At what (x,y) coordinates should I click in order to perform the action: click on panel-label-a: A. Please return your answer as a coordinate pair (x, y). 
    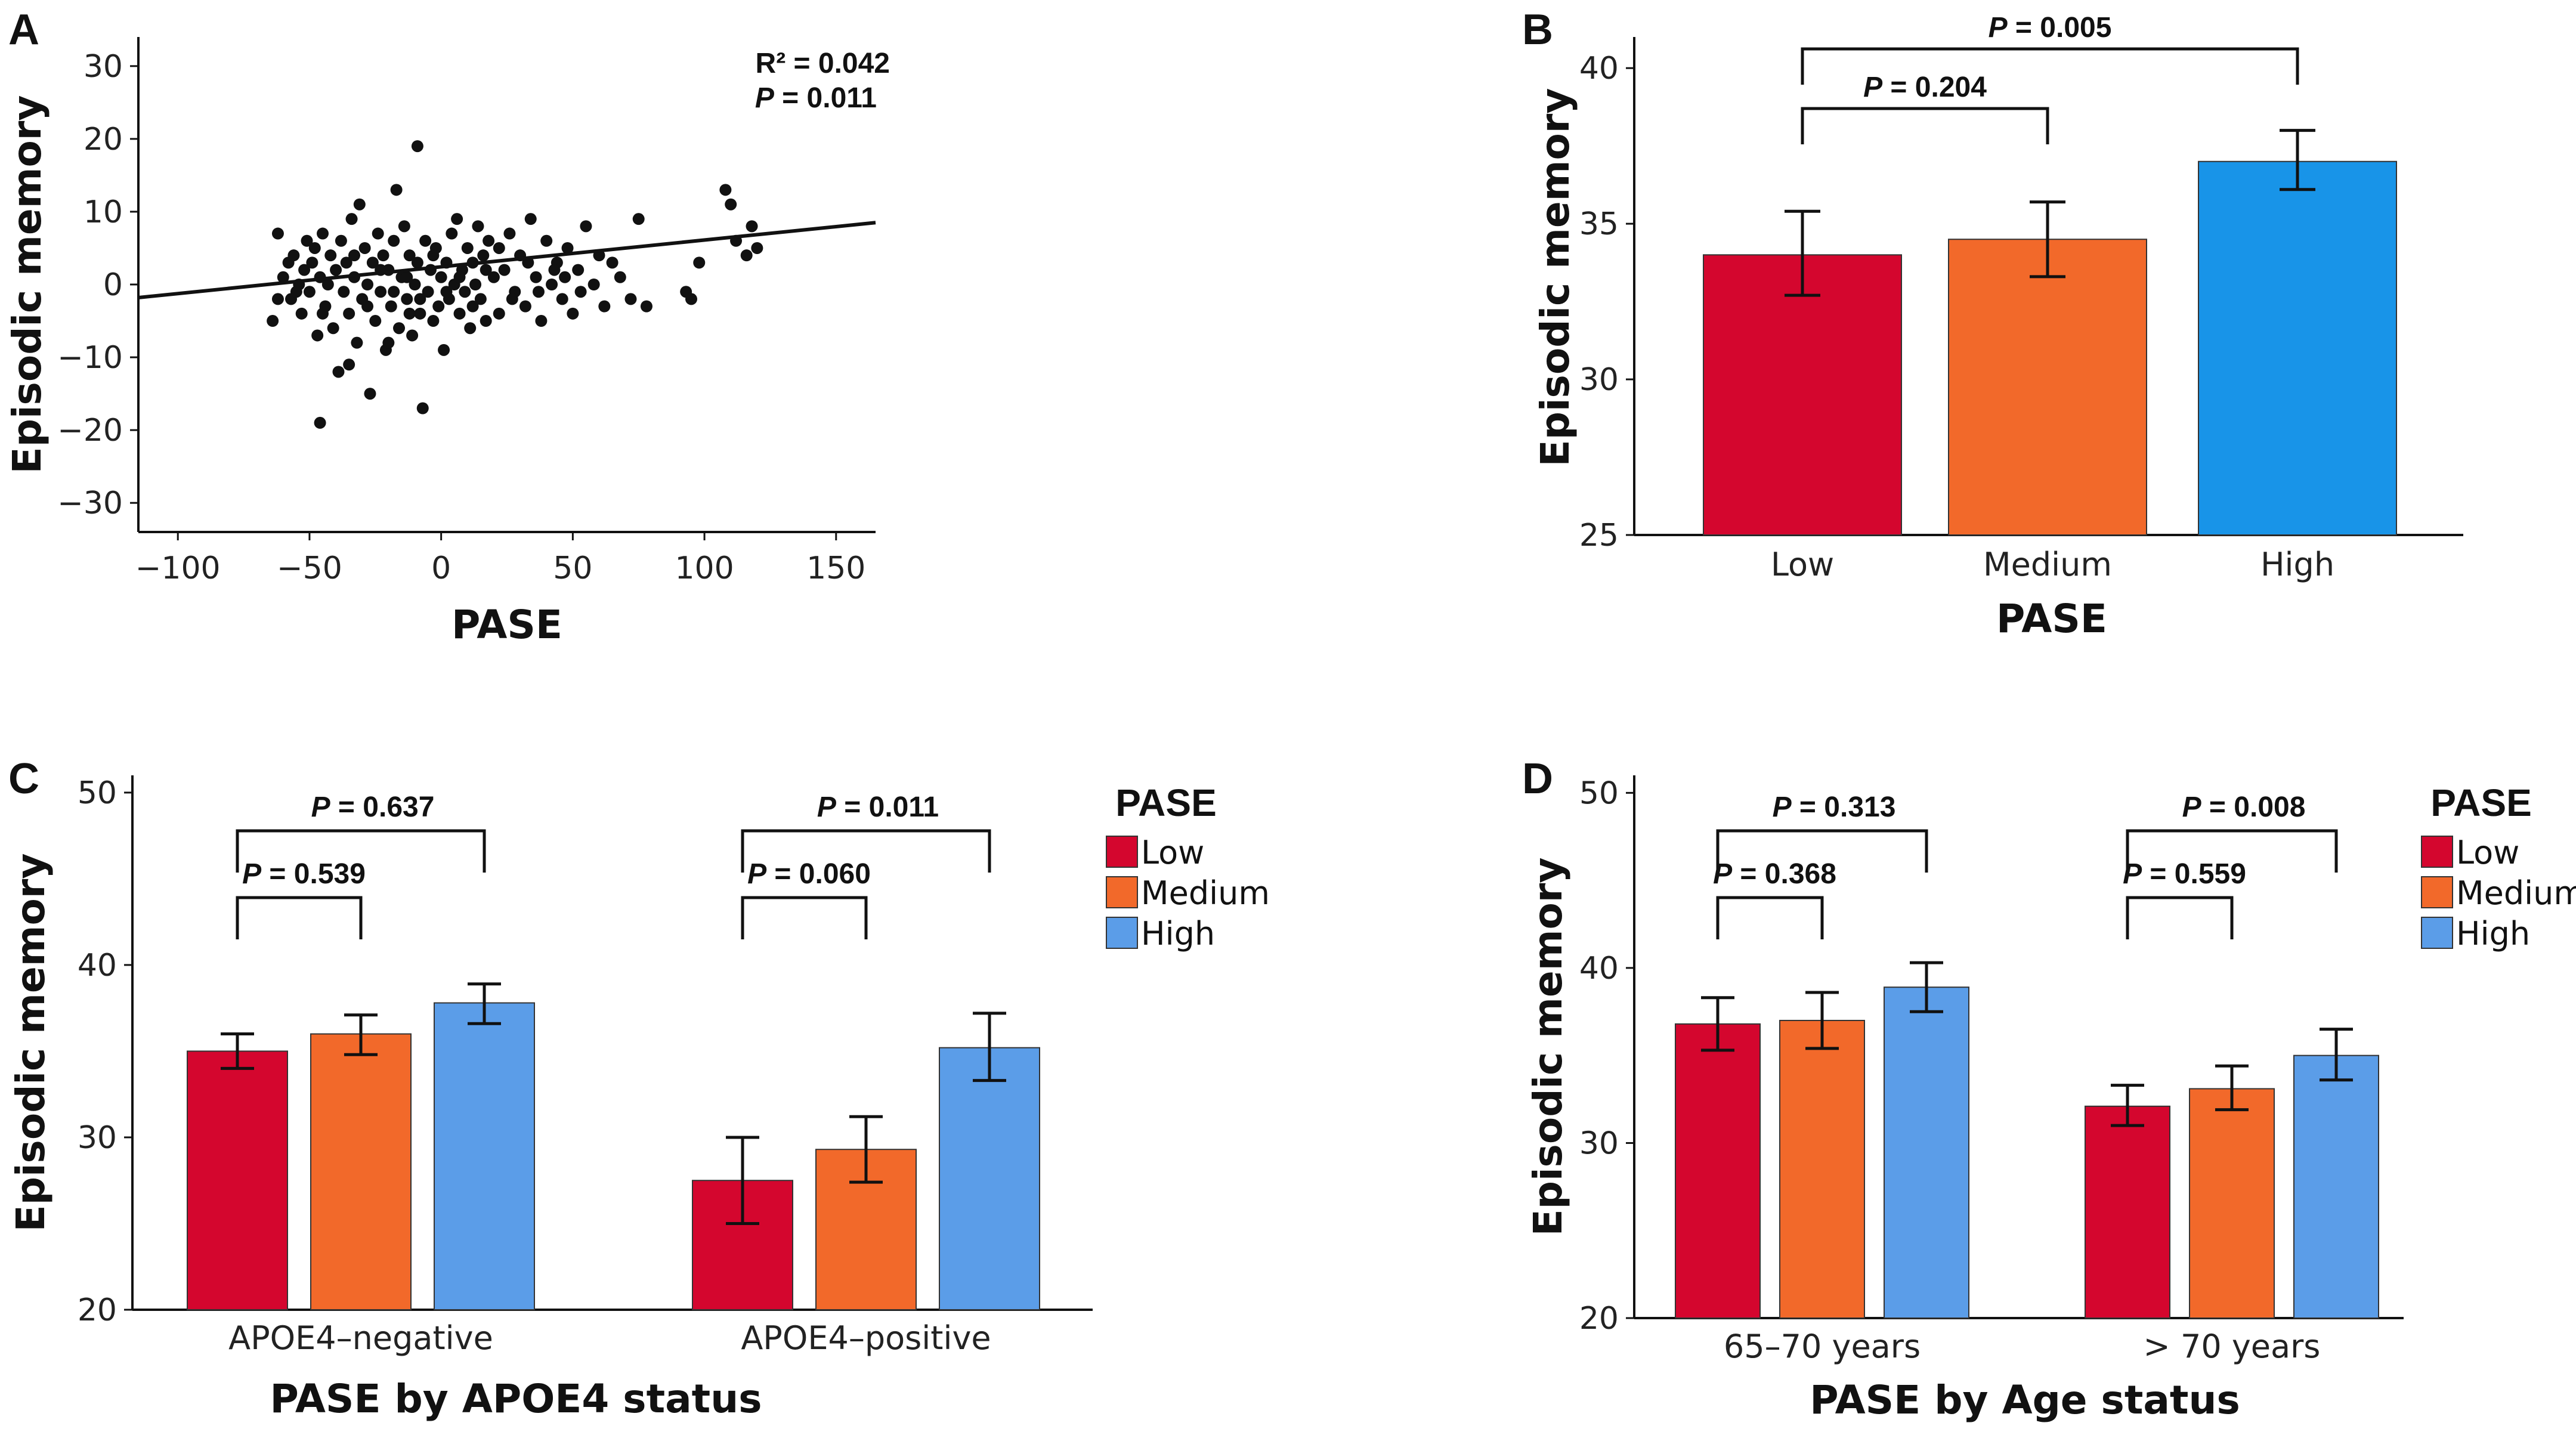
    Looking at the image, I should click on (23, 30).